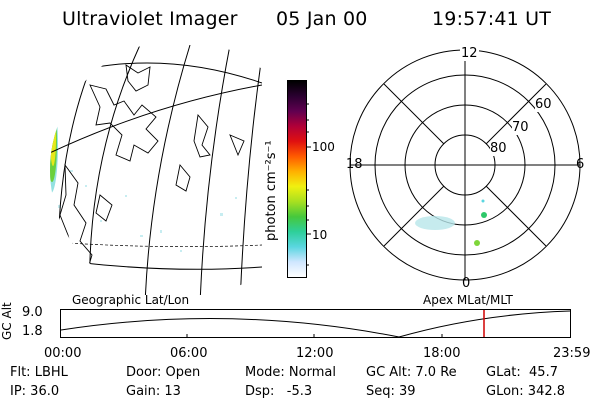 The height and width of the screenshot is (400, 600). Describe the element at coordinates (442, 353) in the screenshot. I see `timeline-tick-1800: 18:00` at that location.